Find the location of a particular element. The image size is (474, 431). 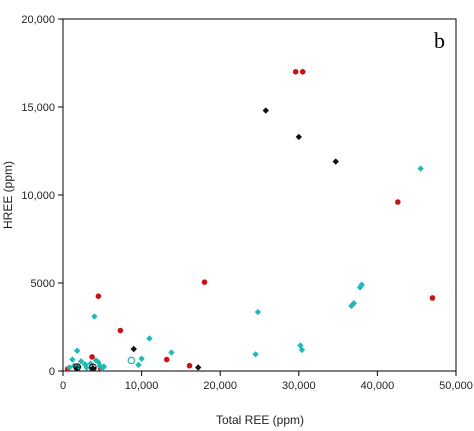

x-tick-label: 30,000 is located at coordinates (299, 386).